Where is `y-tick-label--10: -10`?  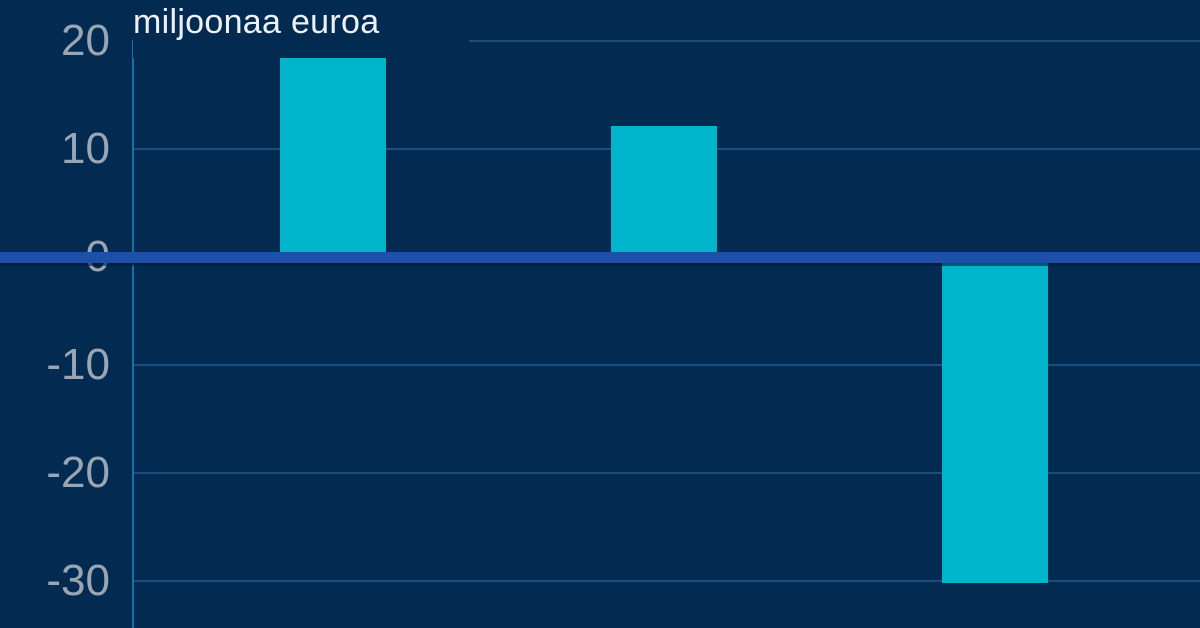 y-tick-label--10: -10 is located at coordinates (78, 364).